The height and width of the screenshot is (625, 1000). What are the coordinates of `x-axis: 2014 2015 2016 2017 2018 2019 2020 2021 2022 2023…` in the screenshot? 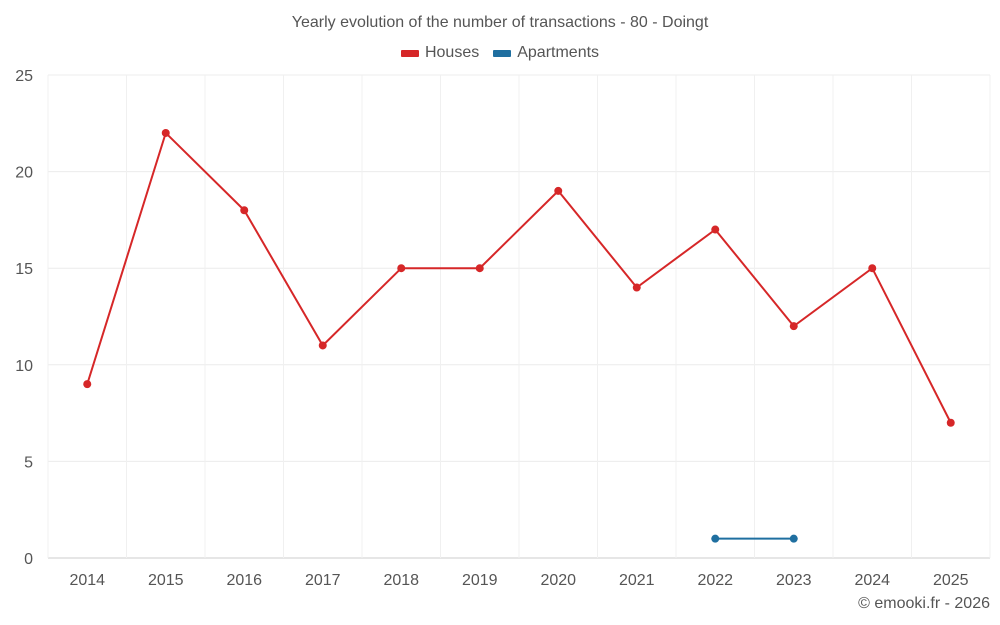 It's located at (518, 580).